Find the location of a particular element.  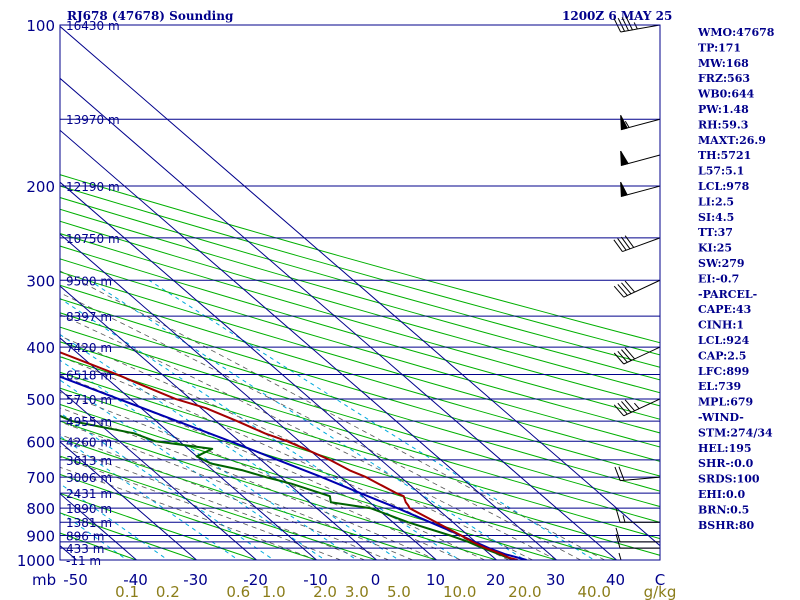

height-label: 1381 m is located at coordinates (89, 523).